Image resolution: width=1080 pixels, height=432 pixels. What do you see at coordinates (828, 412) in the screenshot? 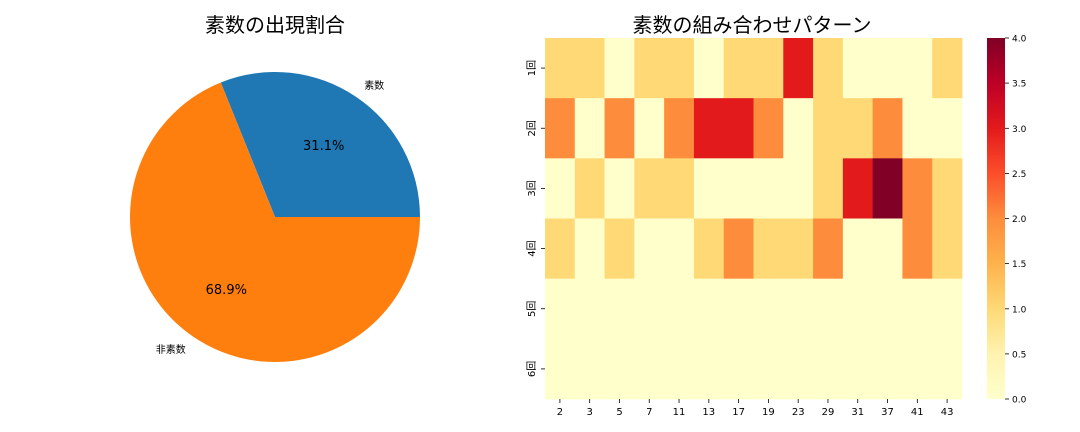
I see `x-tick-label: 29` at bounding box center [828, 412].